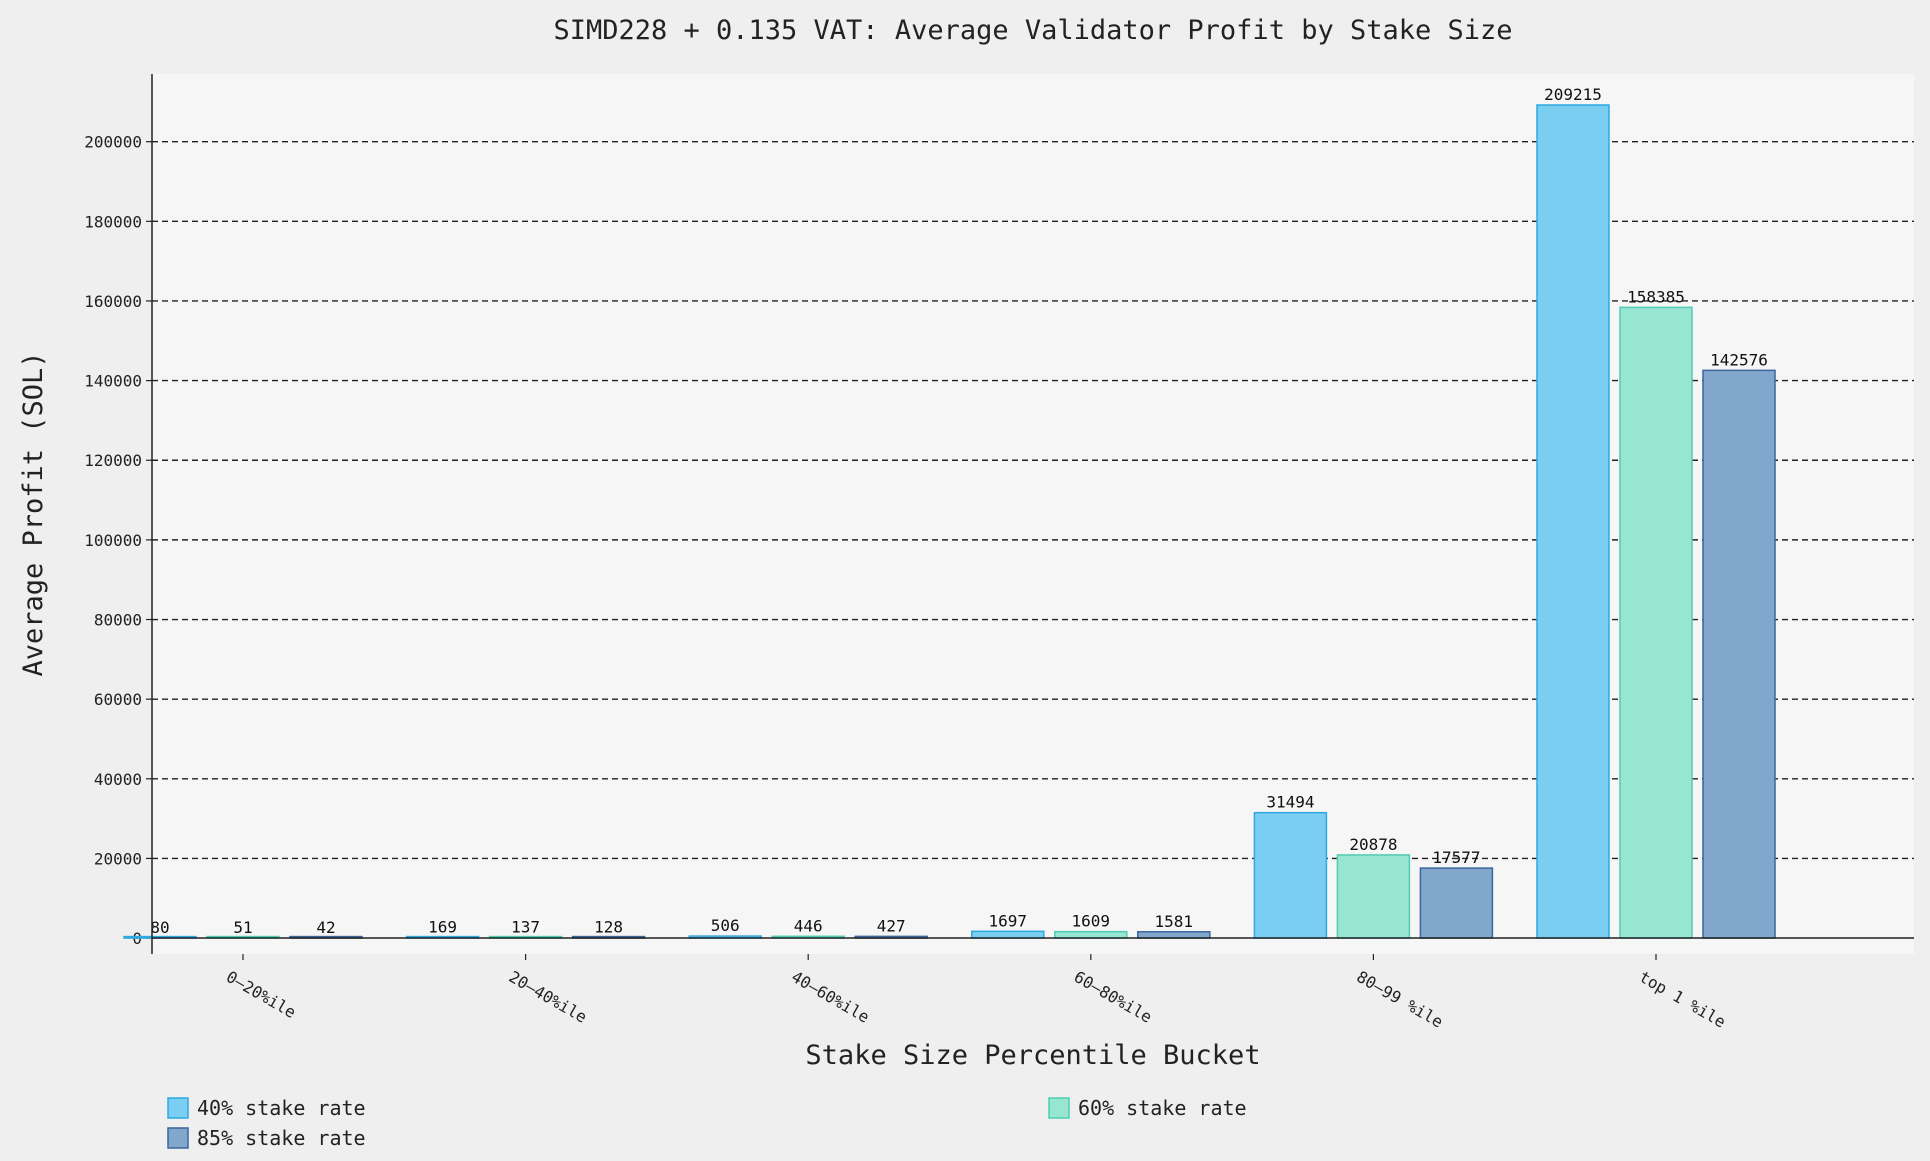 The image size is (1930, 1161). Describe the element at coordinates (113, 221) in the screenshot. I see `y-tick-label: 180000` at that location.